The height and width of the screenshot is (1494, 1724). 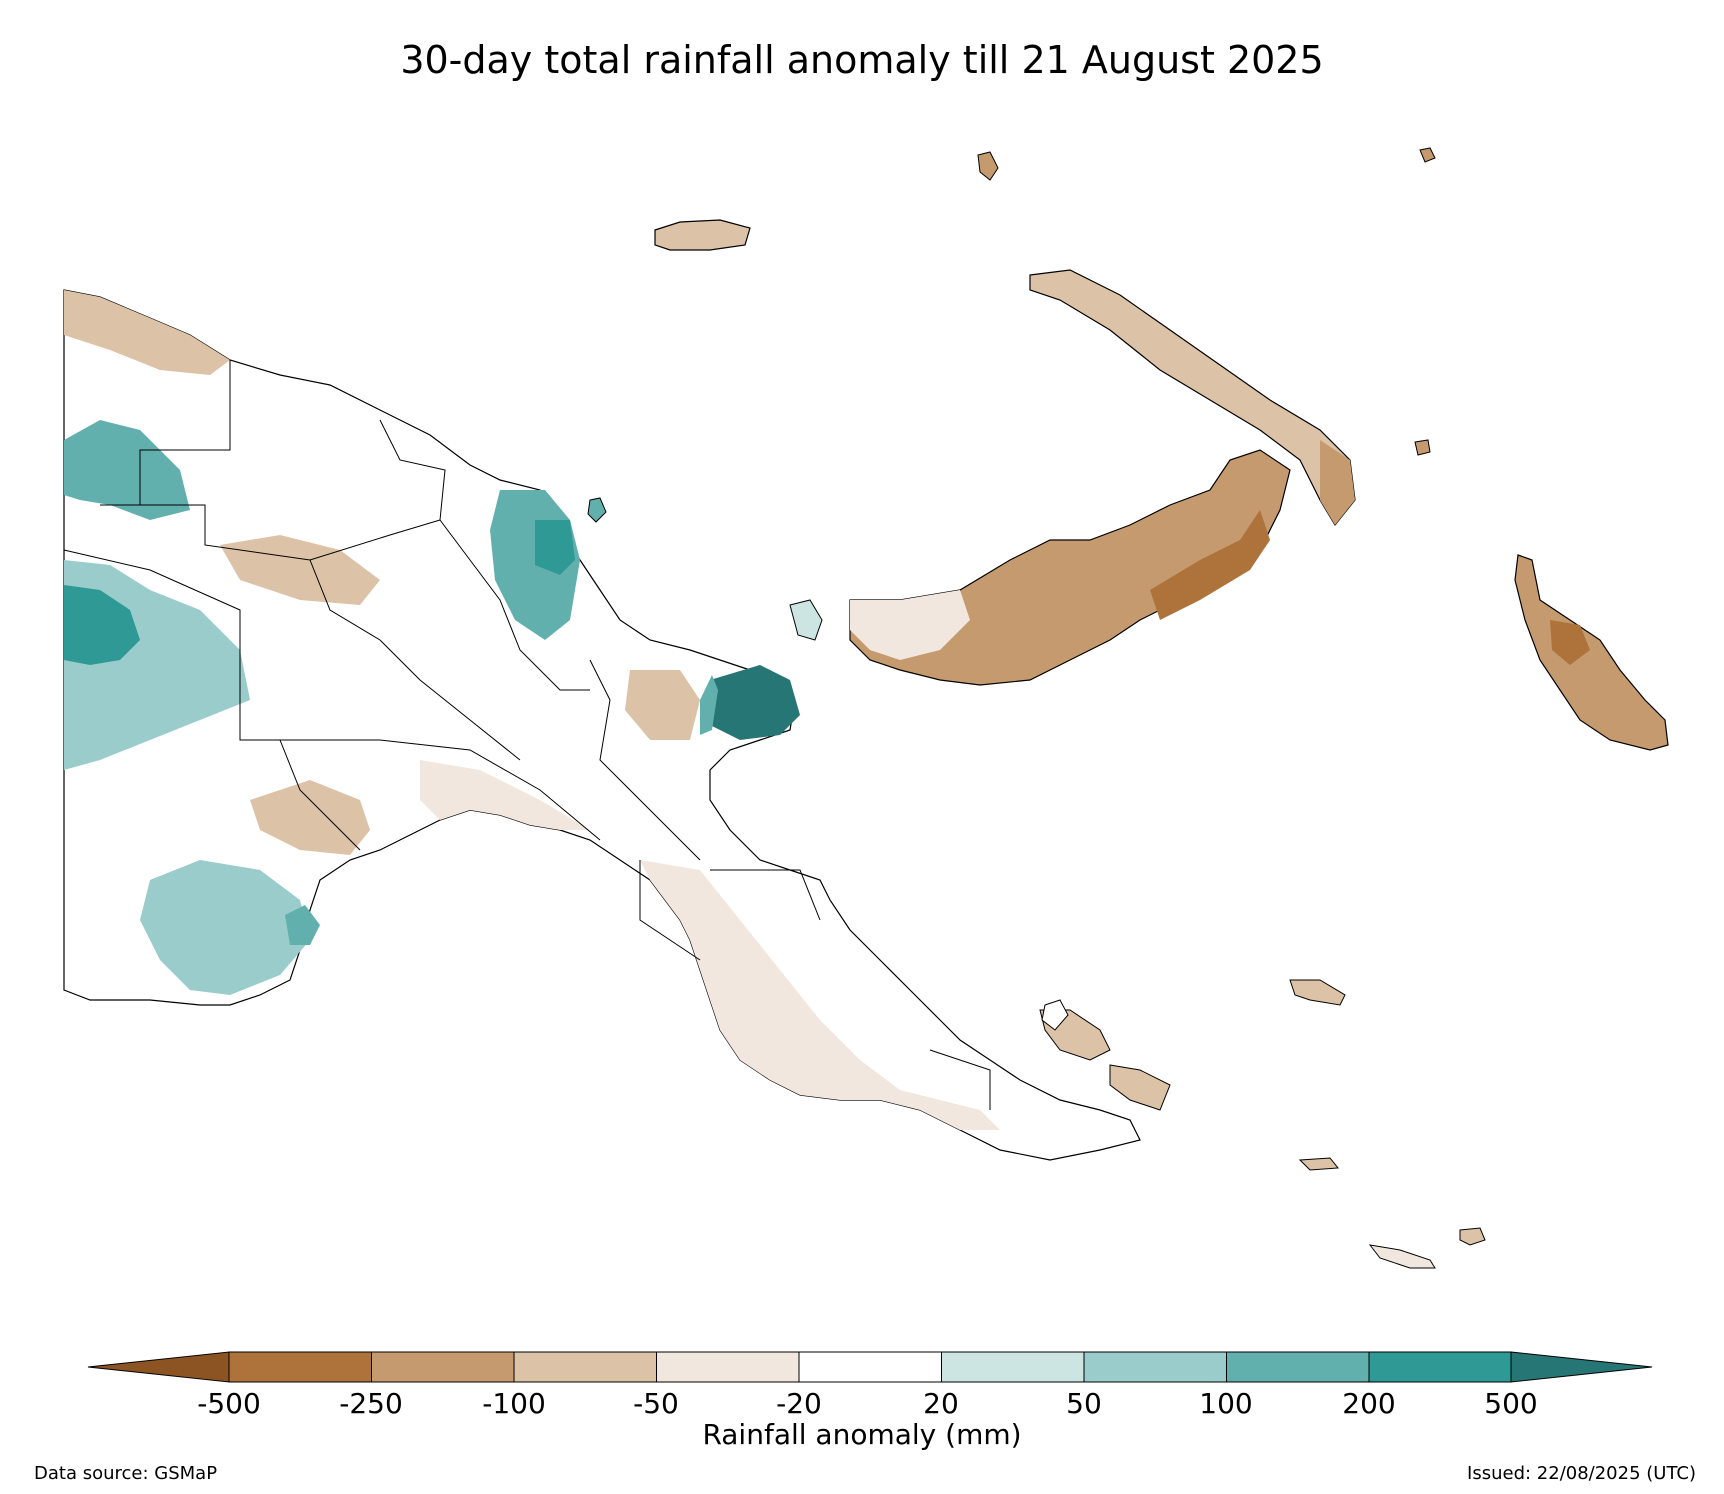 I want to click on colorbar-tick-label: 20, so click(x=941, y=1403).